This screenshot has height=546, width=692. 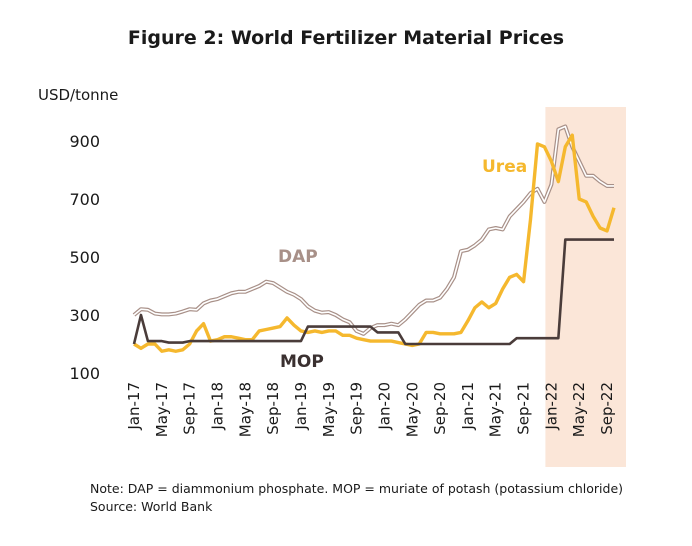 What do you see at coordinates (579, 409) in the screenshot?
I see `x-tick-label: May-22` at bounding box center [579, 409].